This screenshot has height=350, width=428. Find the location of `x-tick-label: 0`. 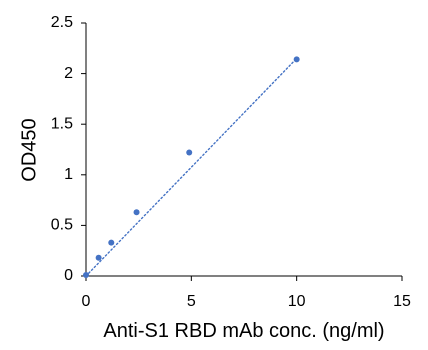

x-tick-label: 0 is located at coordinates (86, 301).